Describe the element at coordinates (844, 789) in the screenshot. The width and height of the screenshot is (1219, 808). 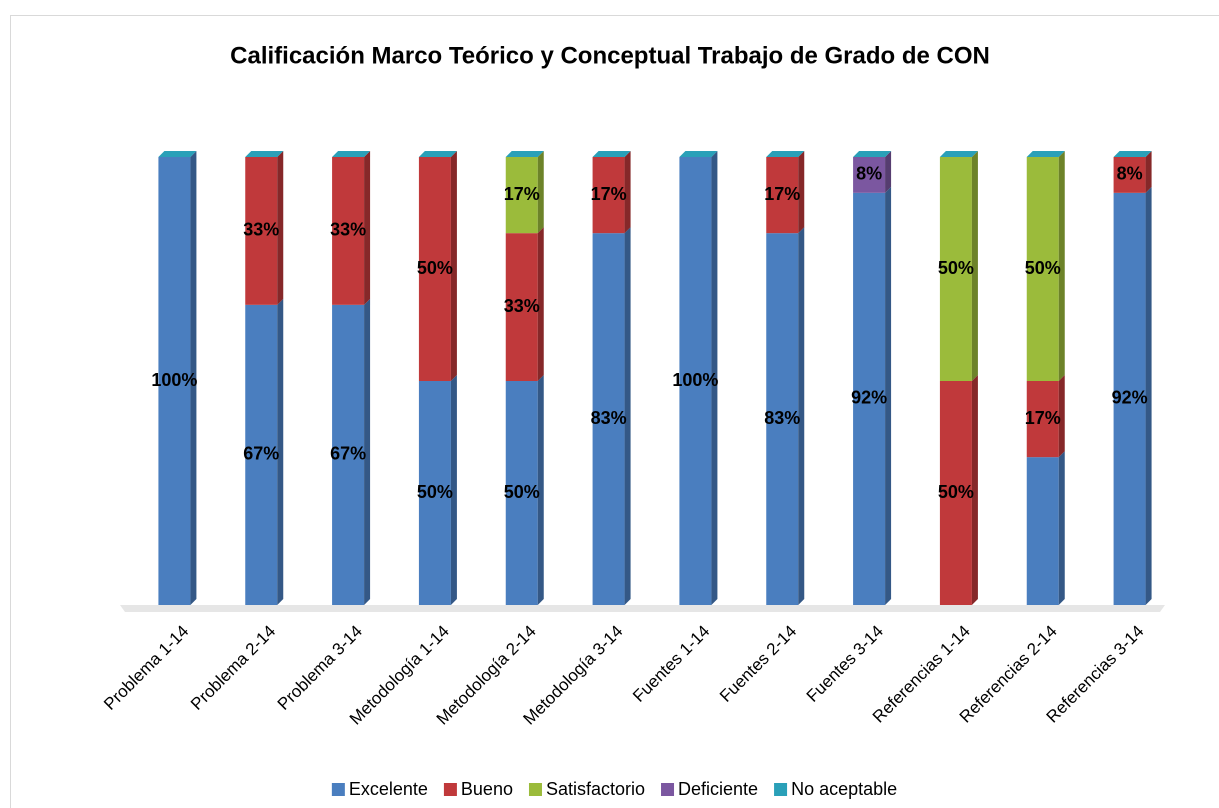
I see `legend-label: No aceptable` at that location.